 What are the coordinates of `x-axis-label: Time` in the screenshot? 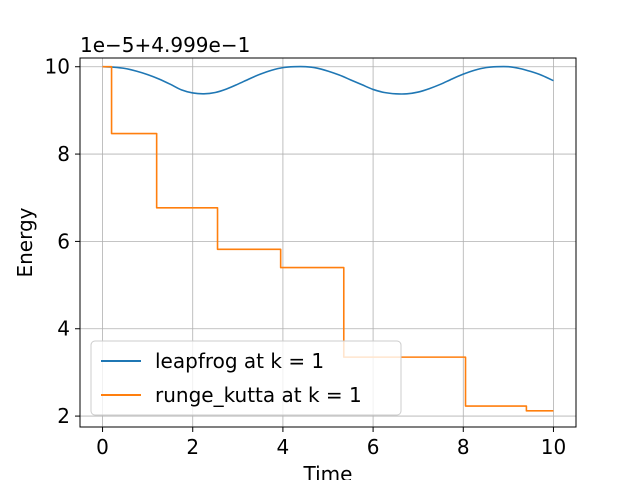 It's located at (328, 471).